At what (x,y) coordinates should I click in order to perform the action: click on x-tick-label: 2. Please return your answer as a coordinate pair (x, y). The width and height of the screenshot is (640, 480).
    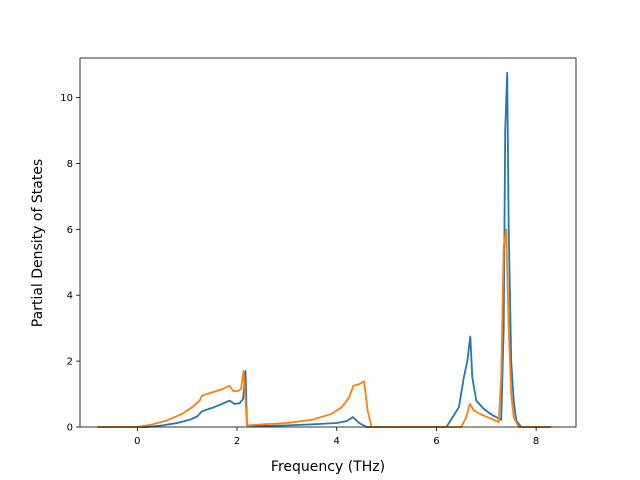
    Looking at the image, I should click on (237, 441).